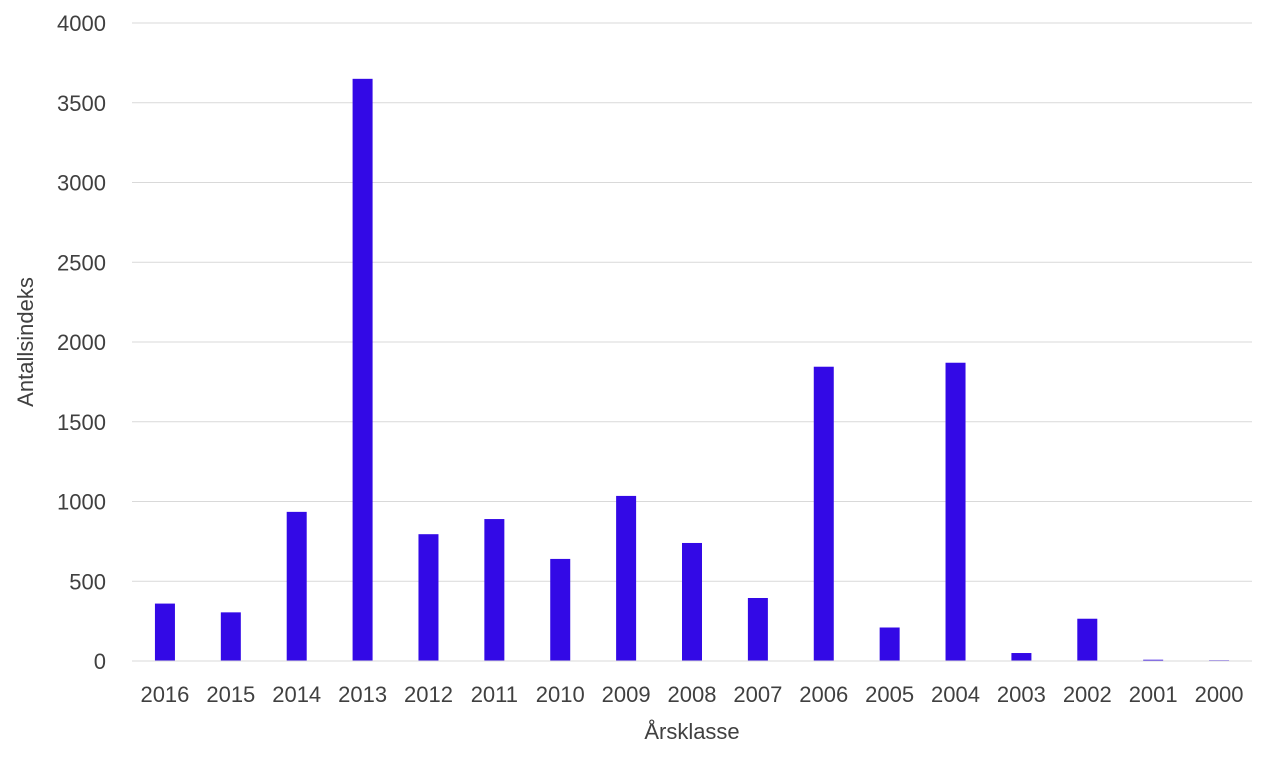 Image resolution: width=1266 pixels, height=764 pixels. I want to click on bar-2011, so click(494, 590).